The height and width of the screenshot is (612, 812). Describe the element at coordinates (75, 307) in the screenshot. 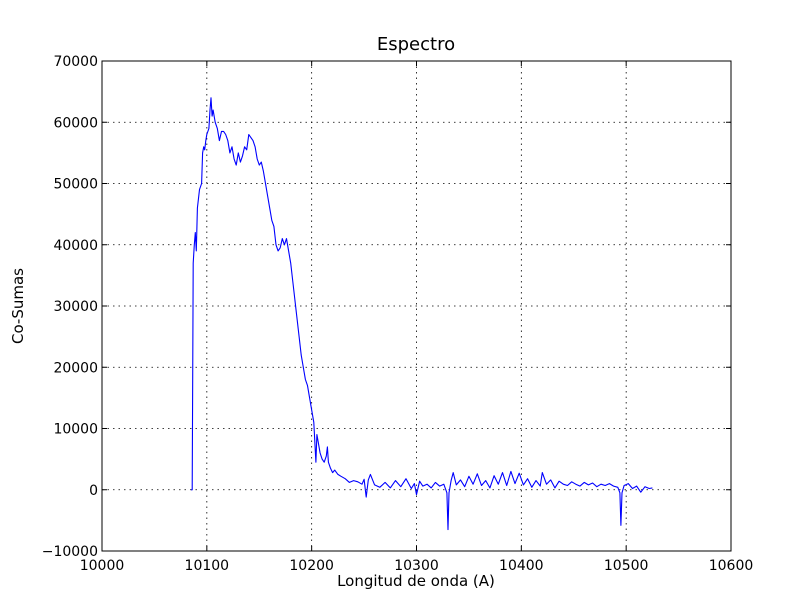

I see `y-tick-label: 30000` at that location.